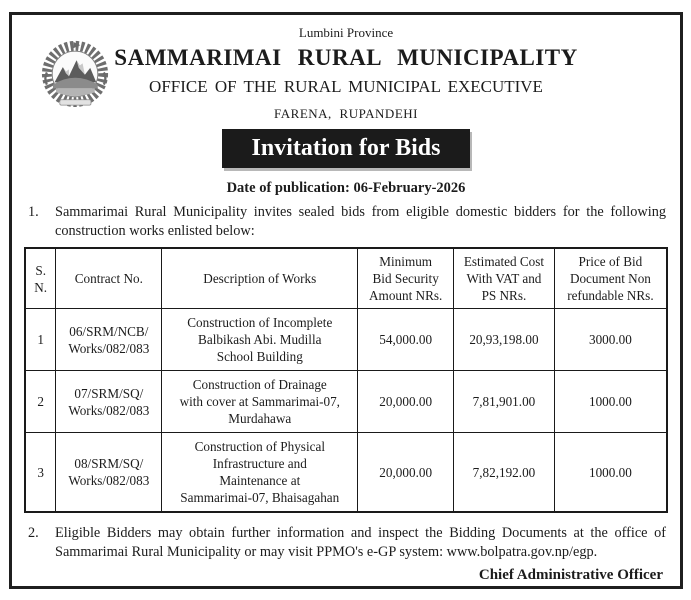  I want to click on office-location: FARENA, RUPANDEHI, so click(346, 113).